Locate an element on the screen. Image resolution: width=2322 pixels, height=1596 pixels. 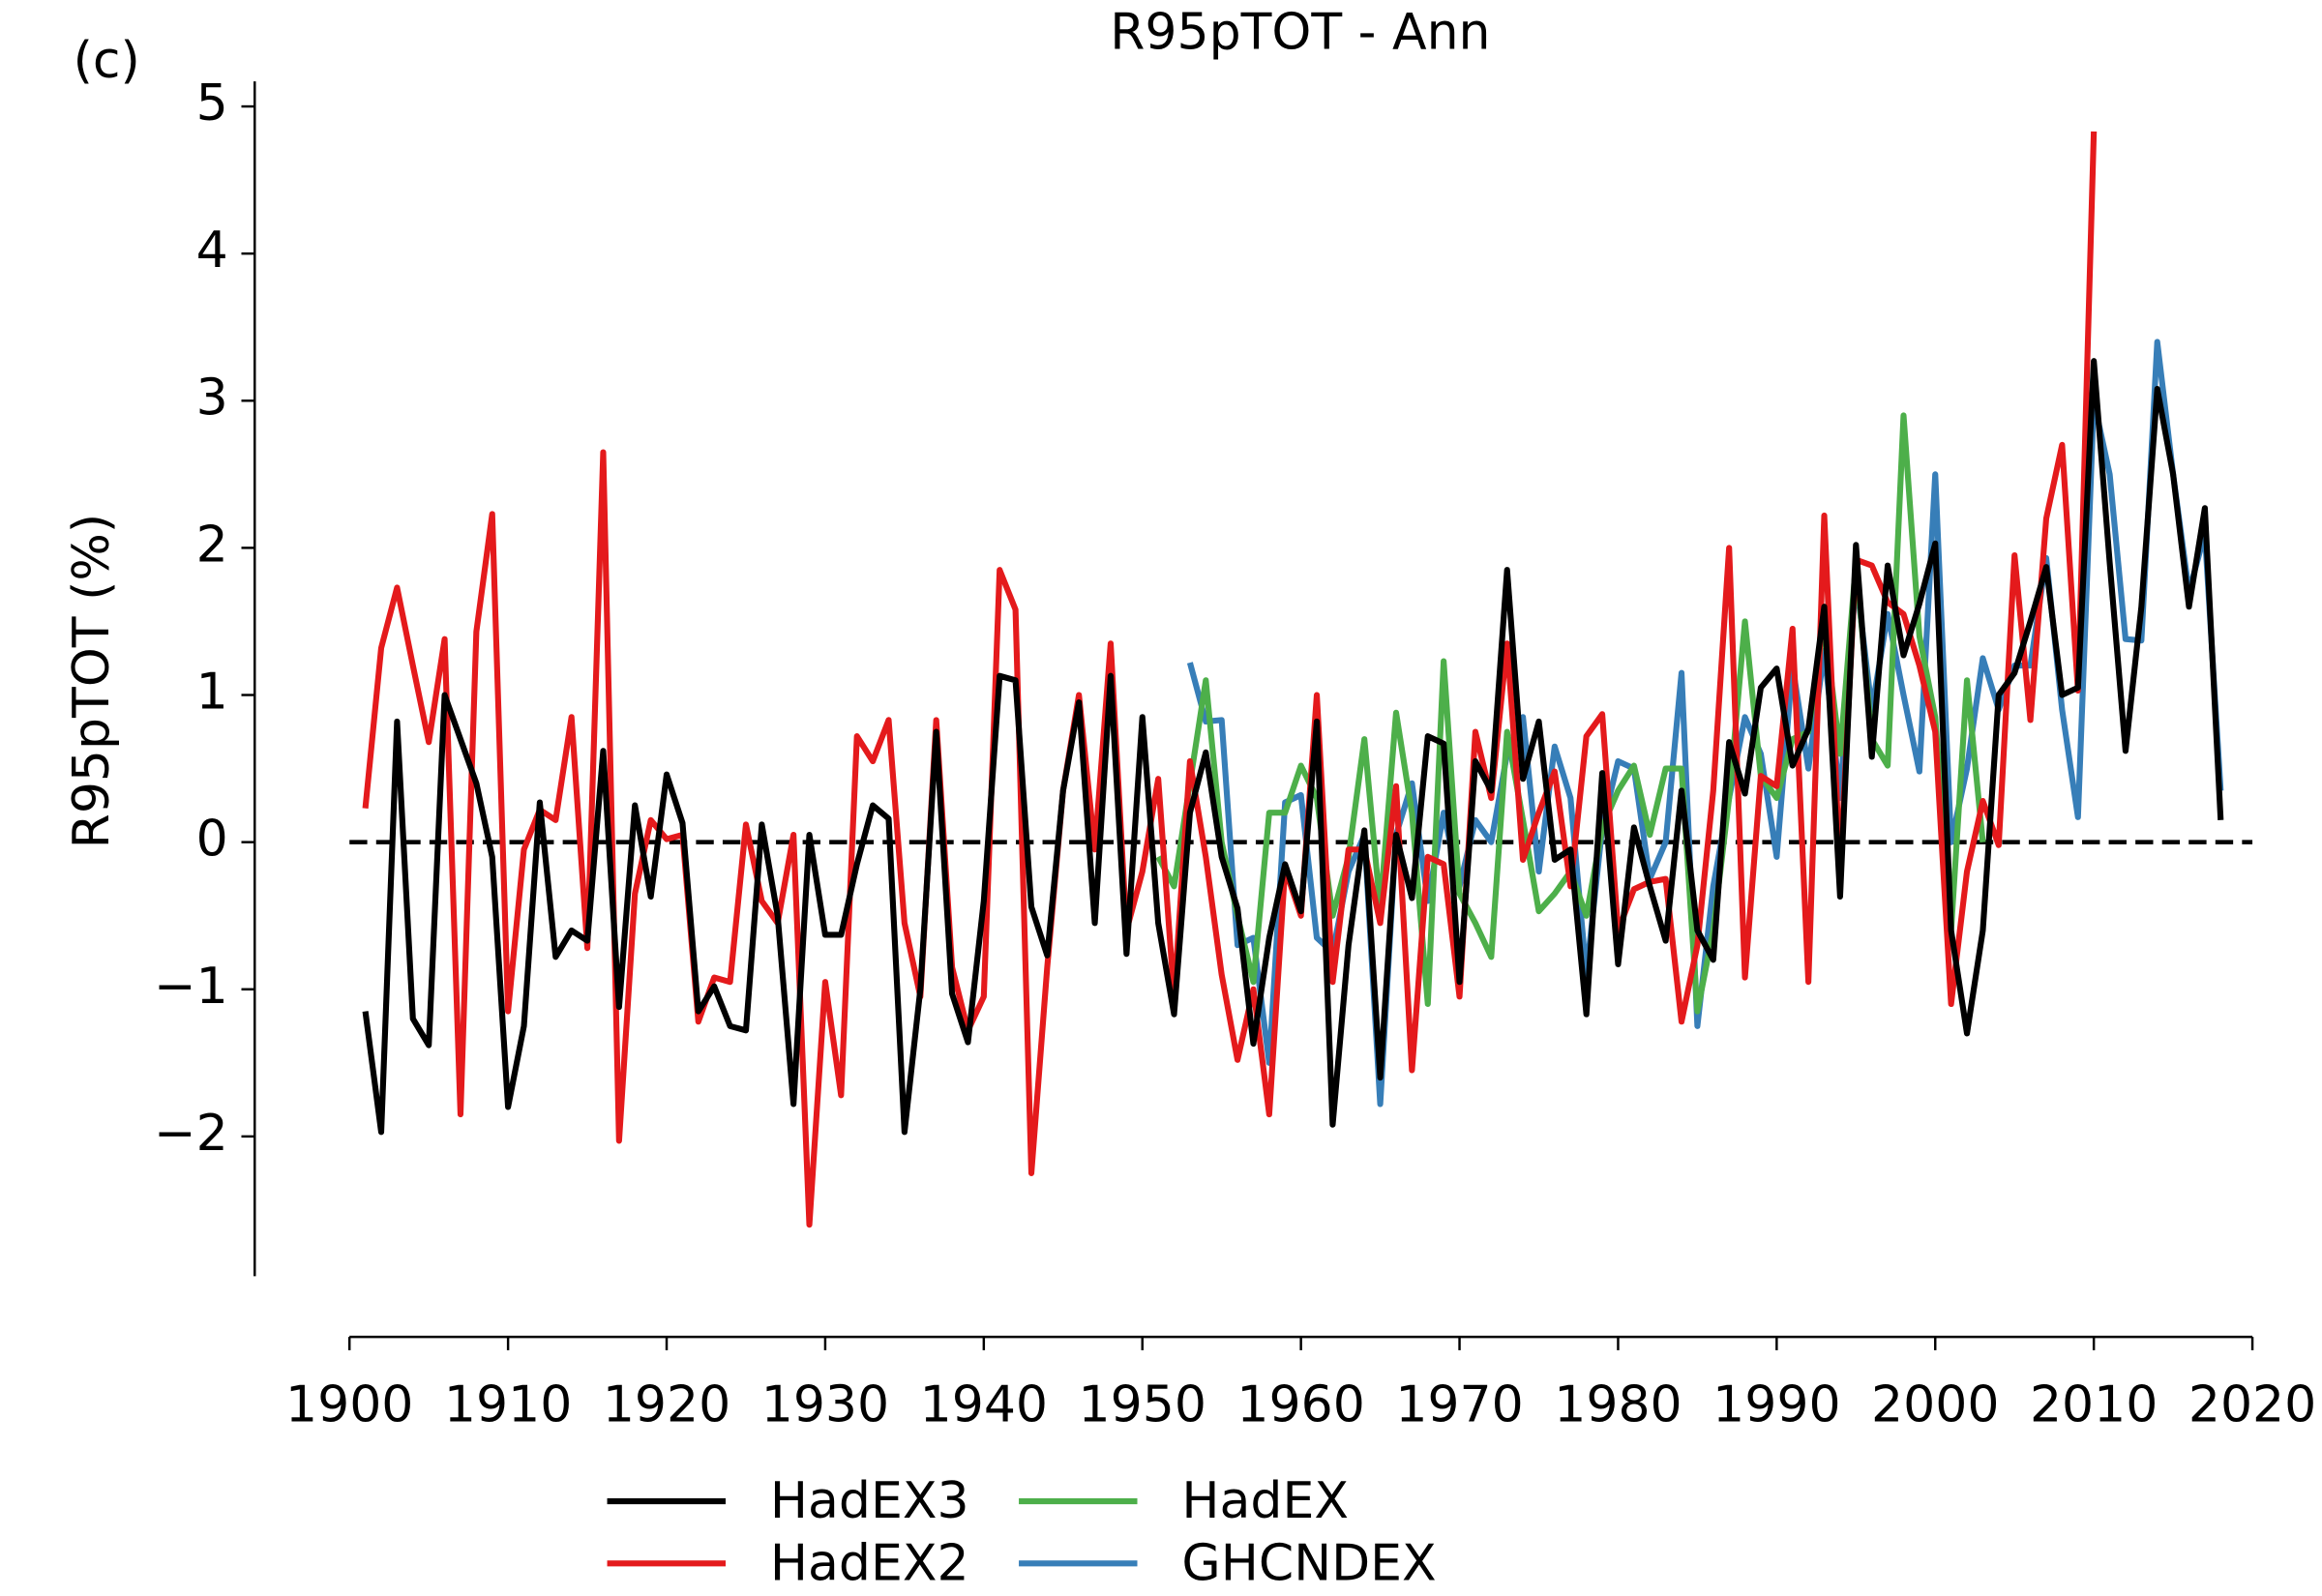
x-tick-label: 1970 is located at coordinates (1459, 1405).